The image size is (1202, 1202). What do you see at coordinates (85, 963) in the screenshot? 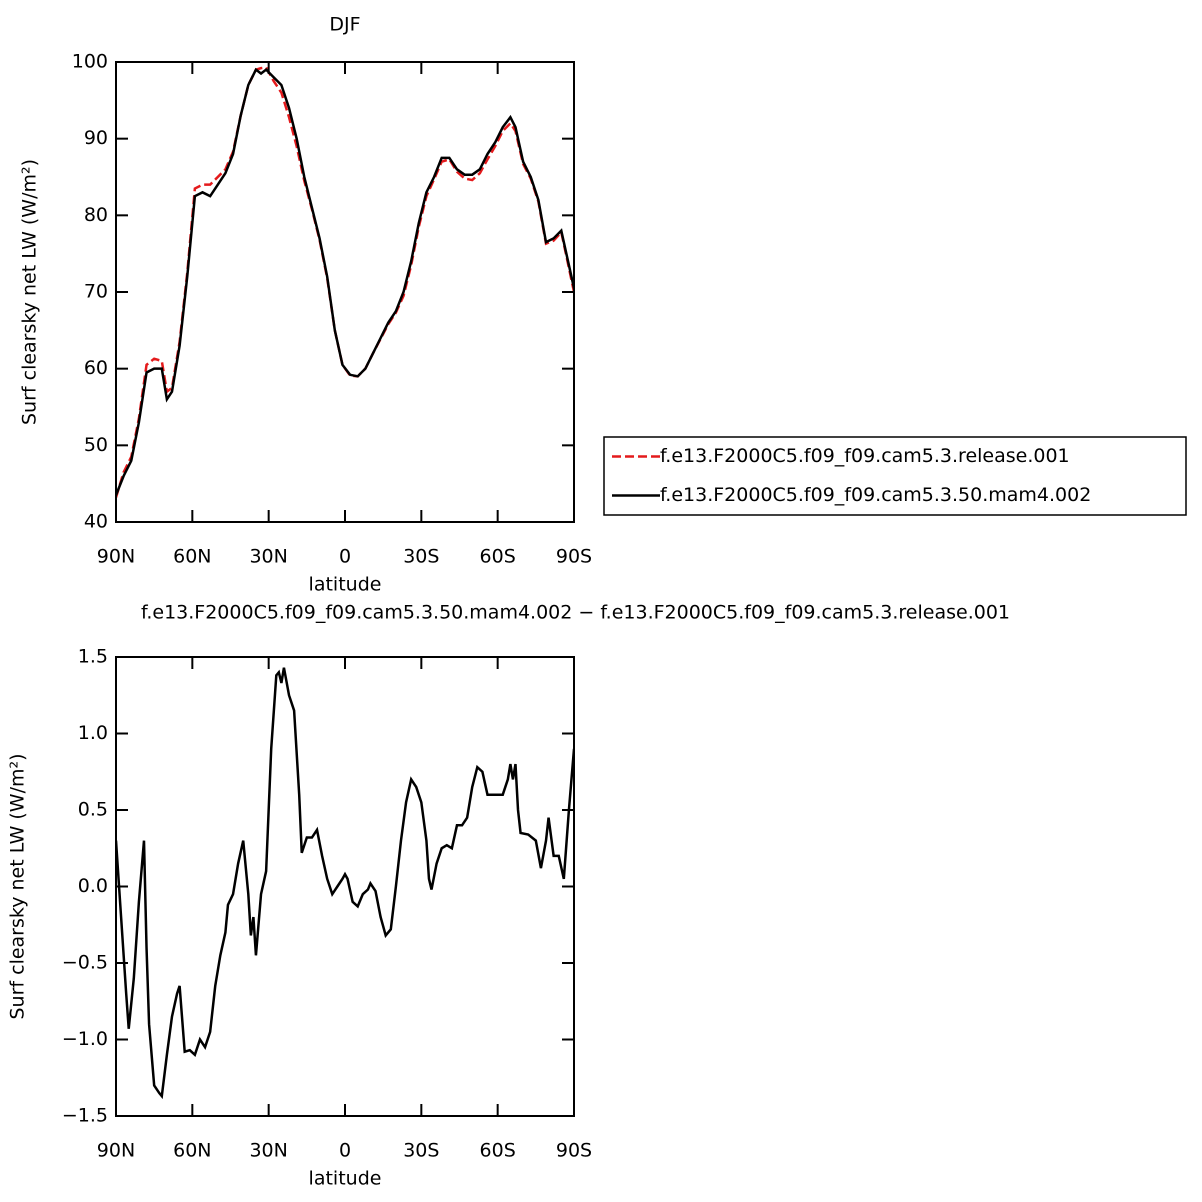
I see `y-tick-label: −0.5` at bounding box center [85, 963].